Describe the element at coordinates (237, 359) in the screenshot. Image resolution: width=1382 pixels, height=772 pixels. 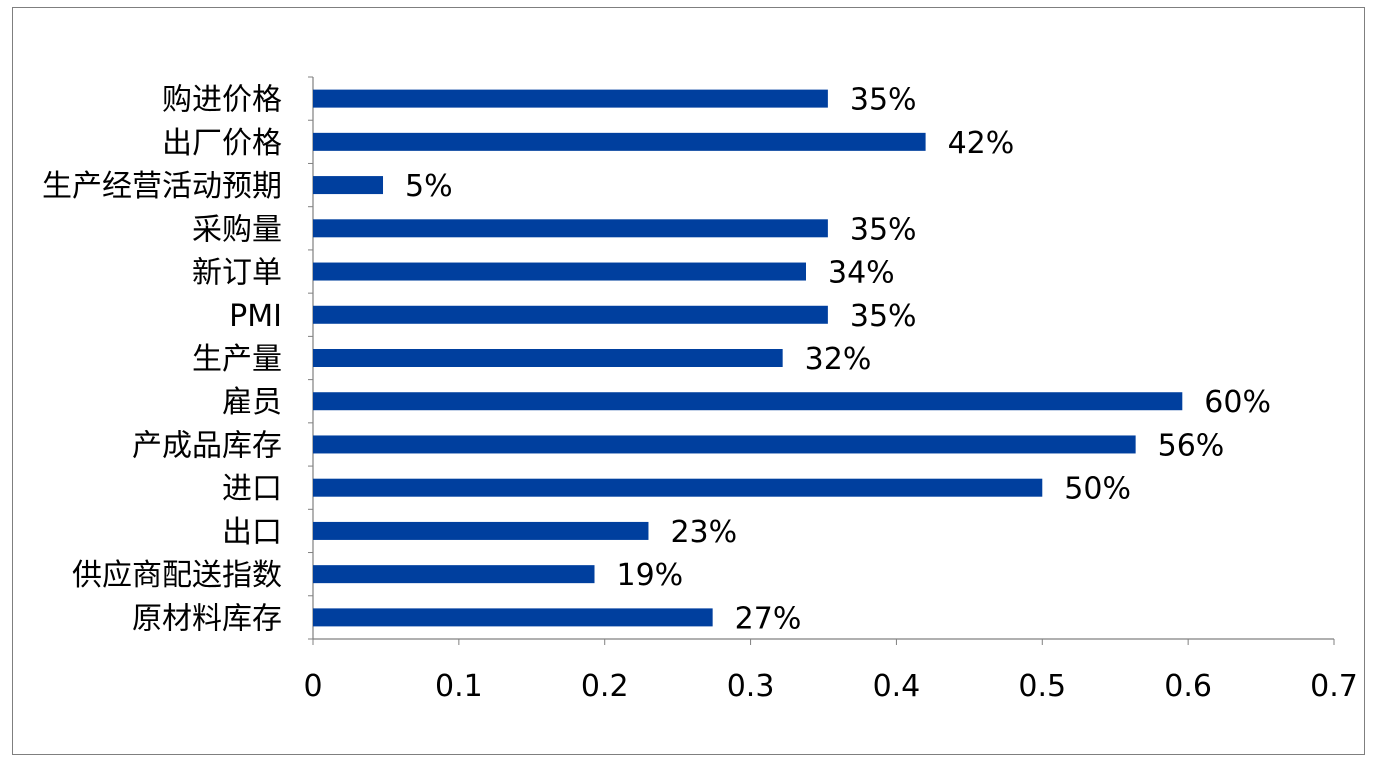
I see `category-label: 生产量` at that location.